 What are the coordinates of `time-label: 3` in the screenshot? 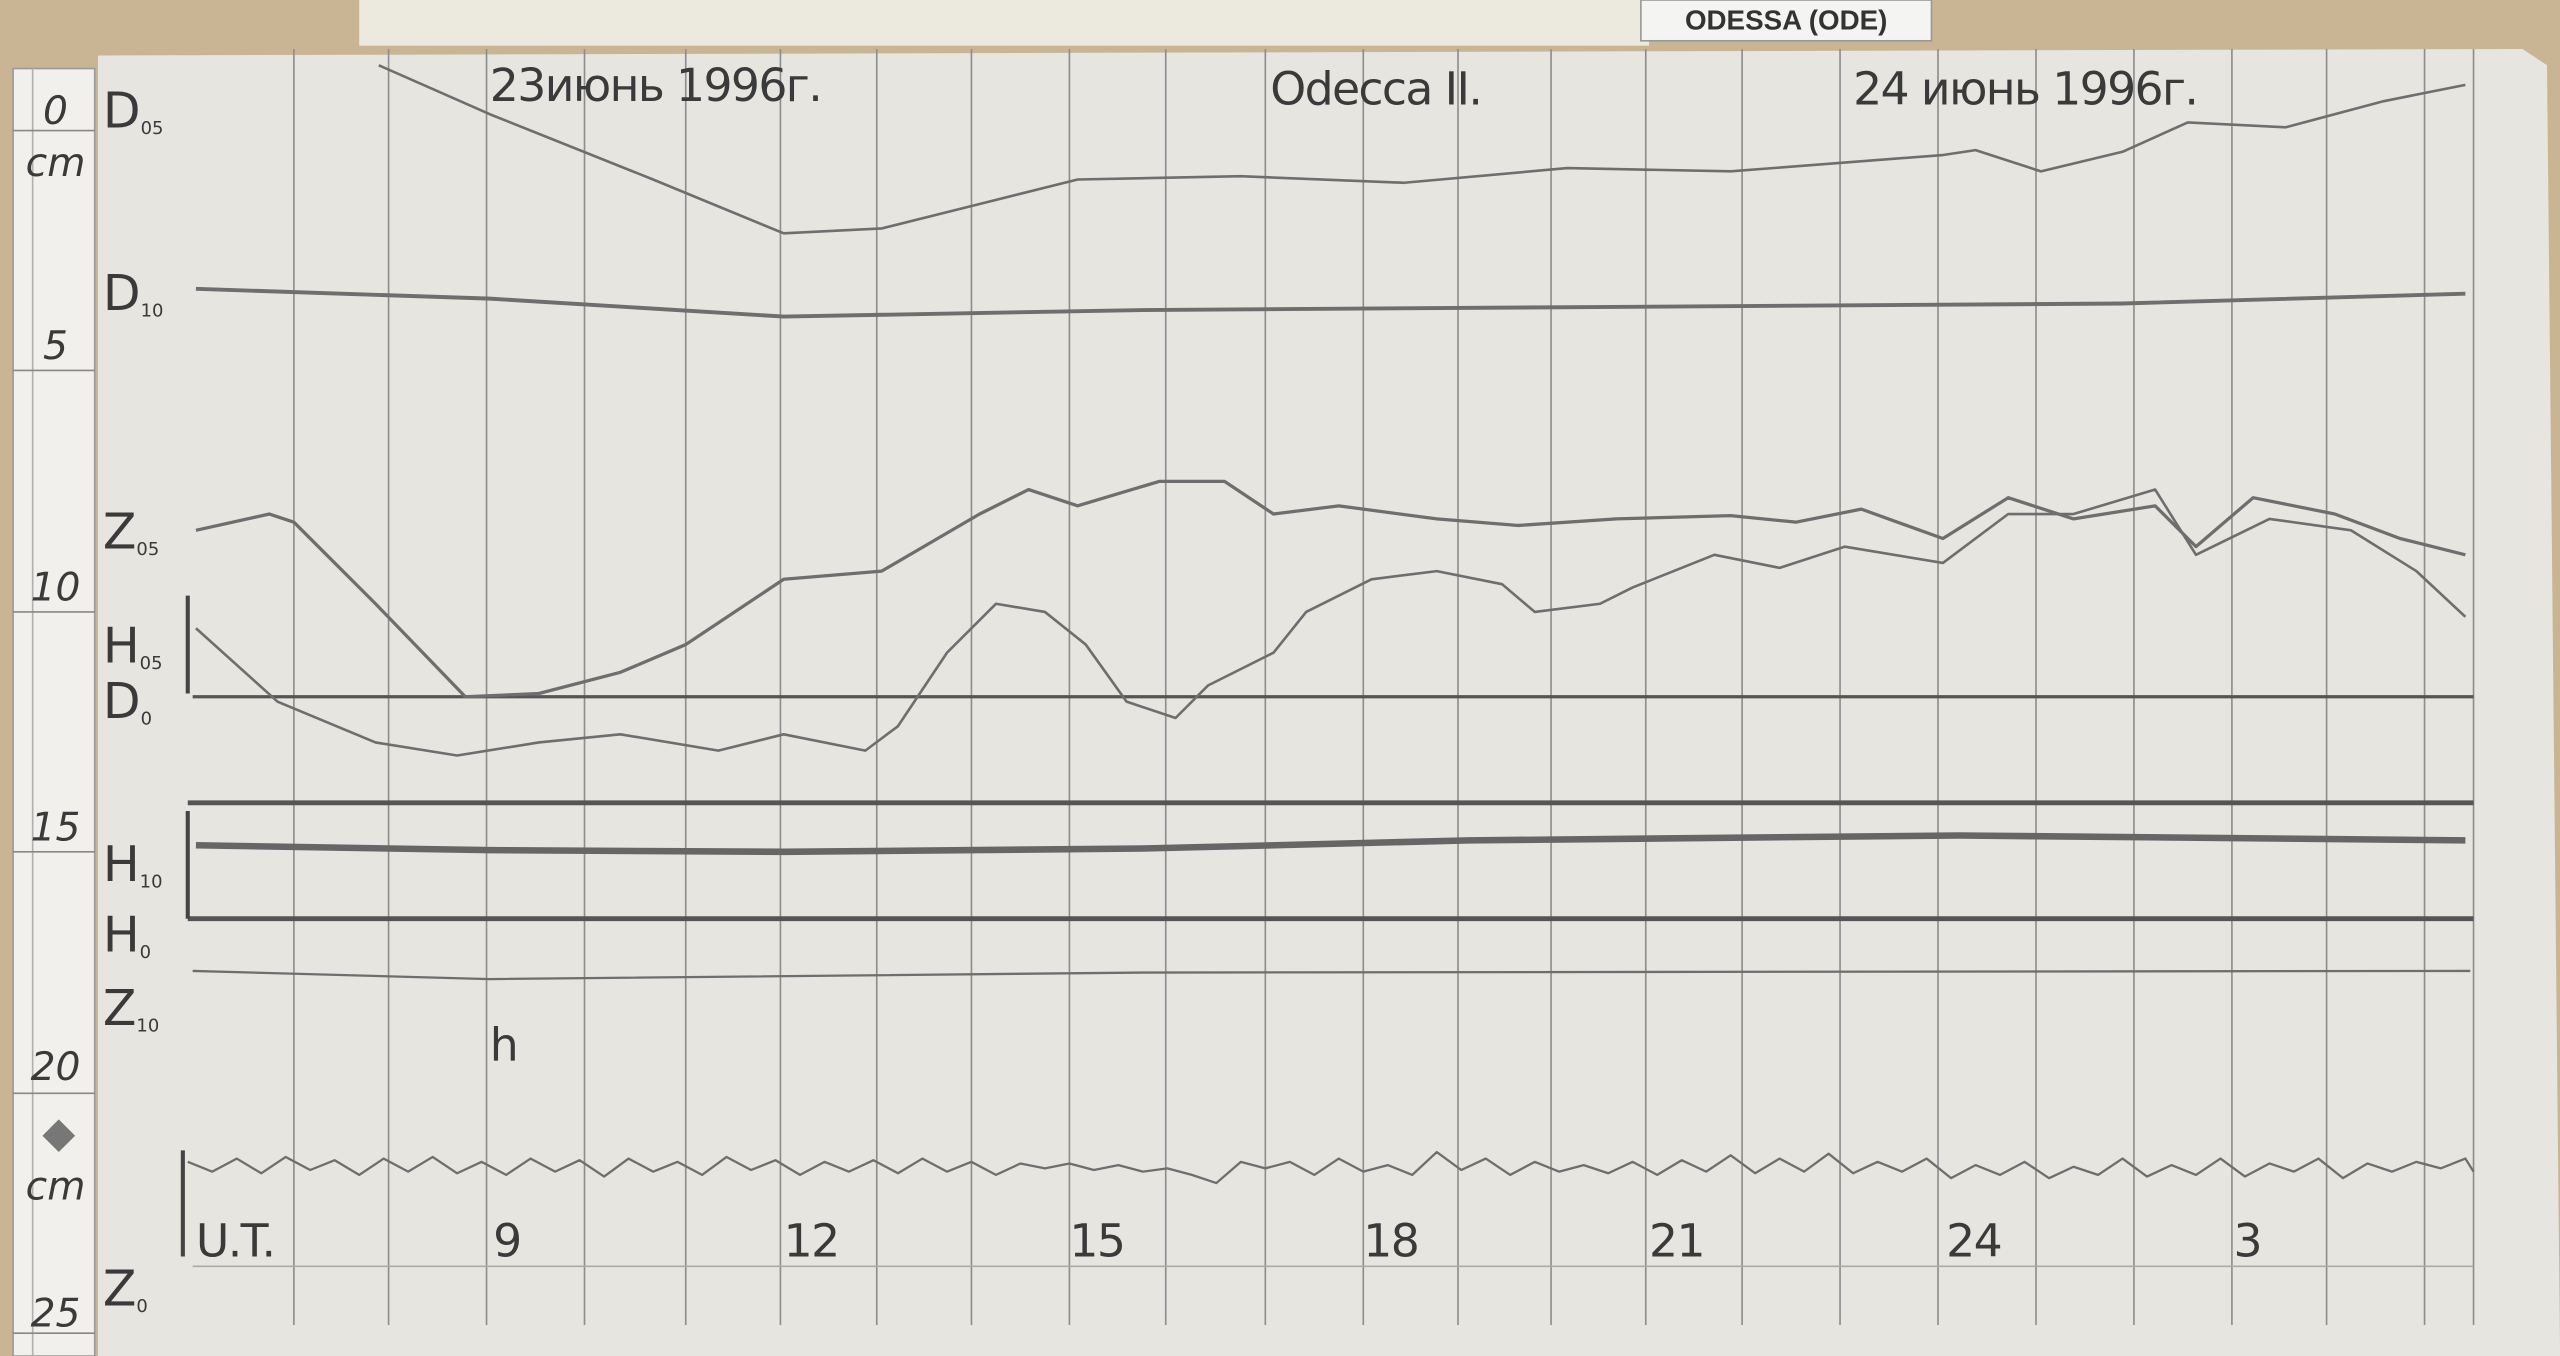 It's located at (2247, 1240).